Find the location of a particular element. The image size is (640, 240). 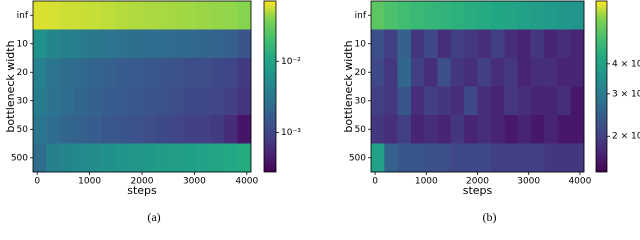

x-tick-label: 2000 is located at coordinates (477, 182).